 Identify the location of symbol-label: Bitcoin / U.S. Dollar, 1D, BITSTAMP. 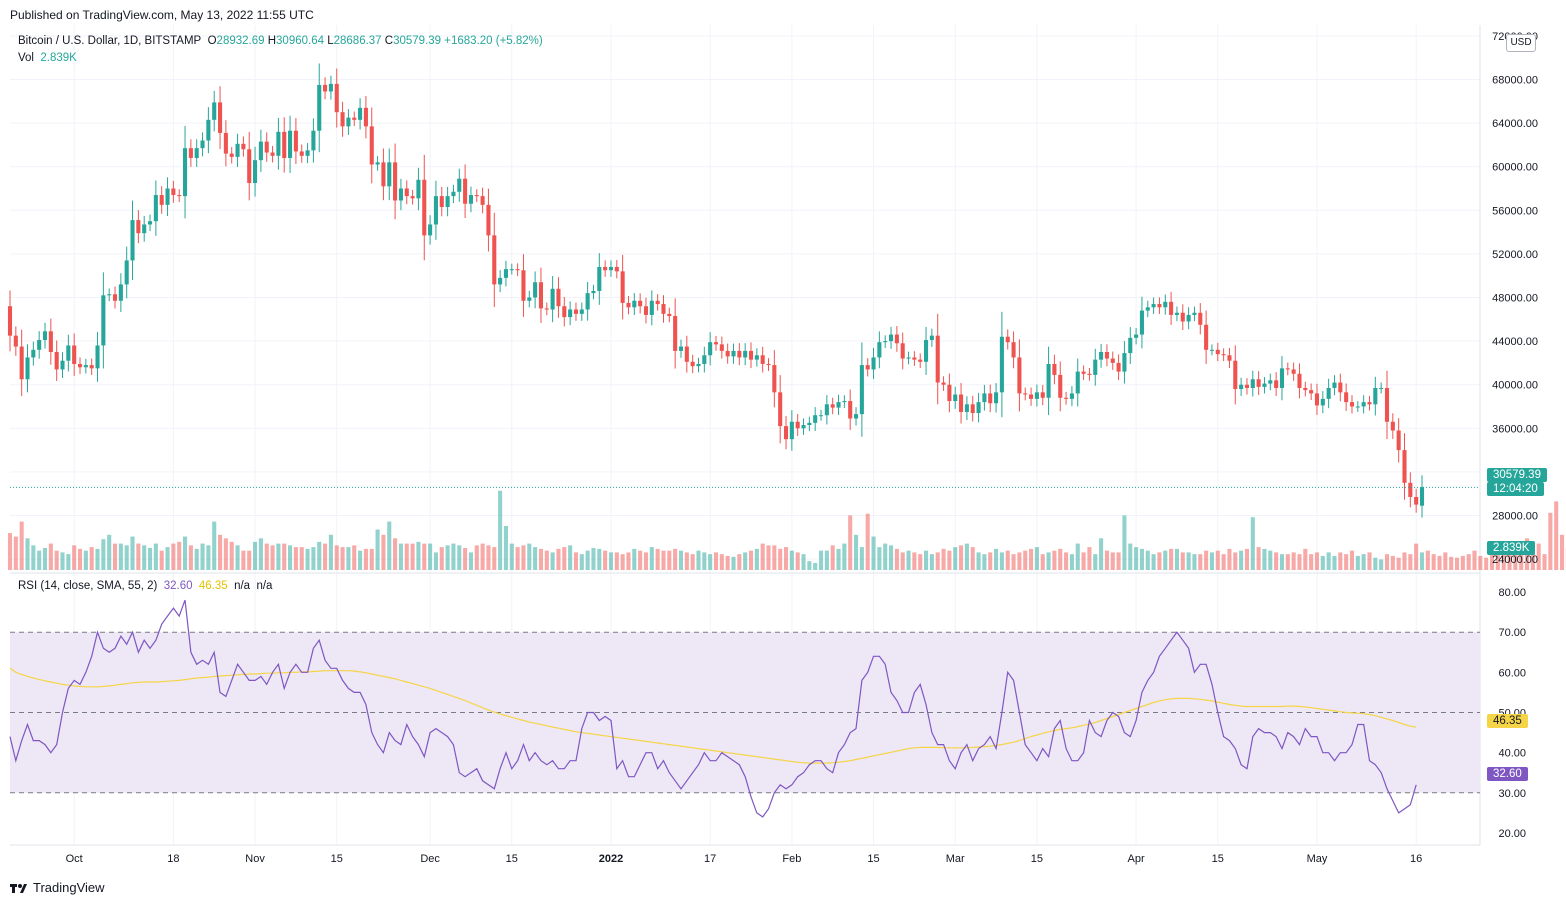
(110, 41).